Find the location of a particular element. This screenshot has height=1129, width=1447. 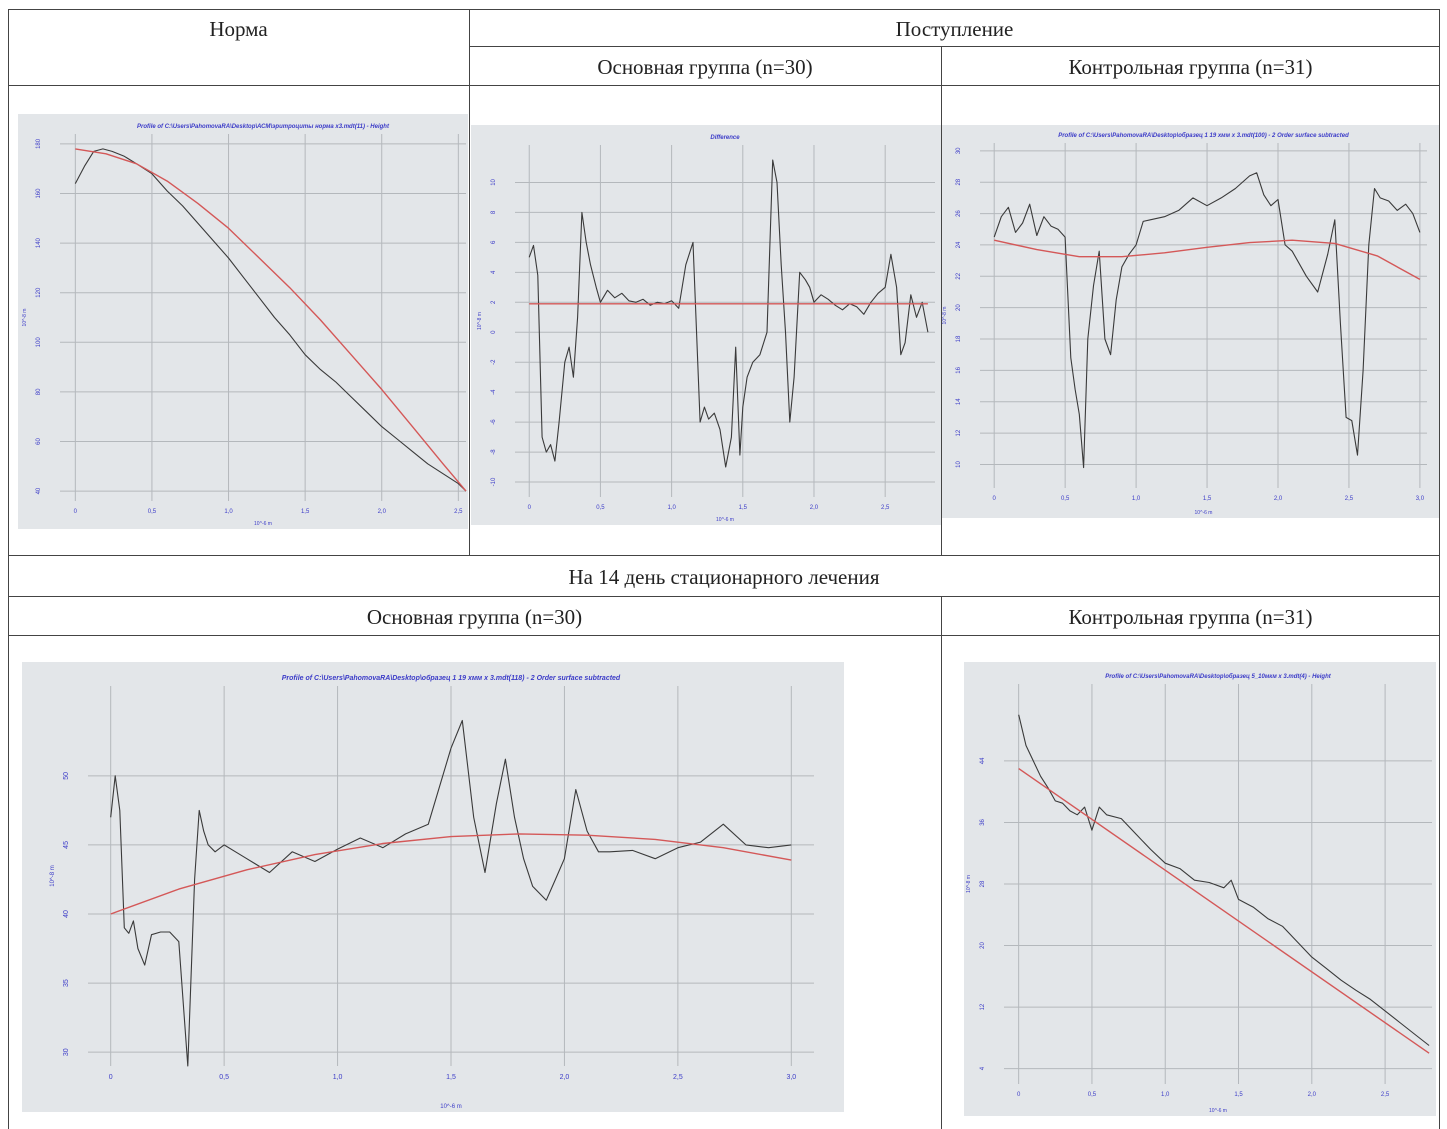

y-tick-label: 2 is located at coordinates (494, 302).